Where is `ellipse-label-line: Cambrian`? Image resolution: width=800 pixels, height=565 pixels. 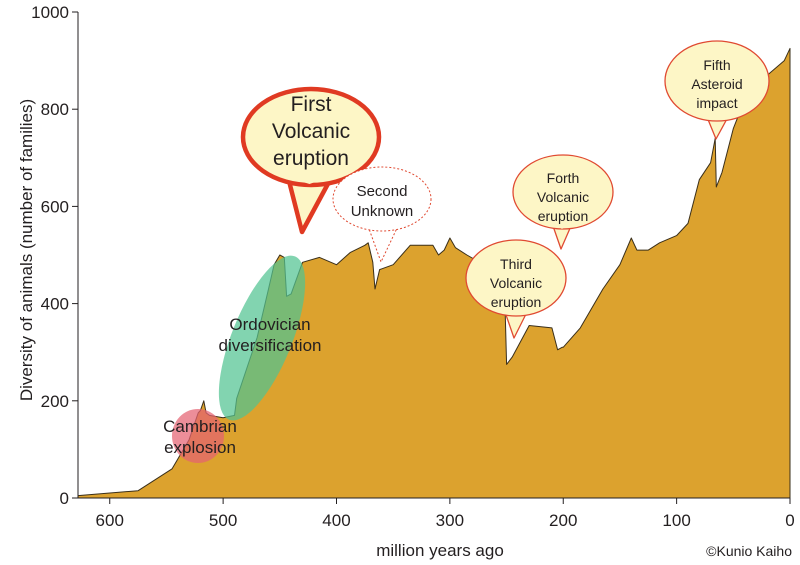
ellipse-label-line: Cambrian is located at coordinates (200, 426).